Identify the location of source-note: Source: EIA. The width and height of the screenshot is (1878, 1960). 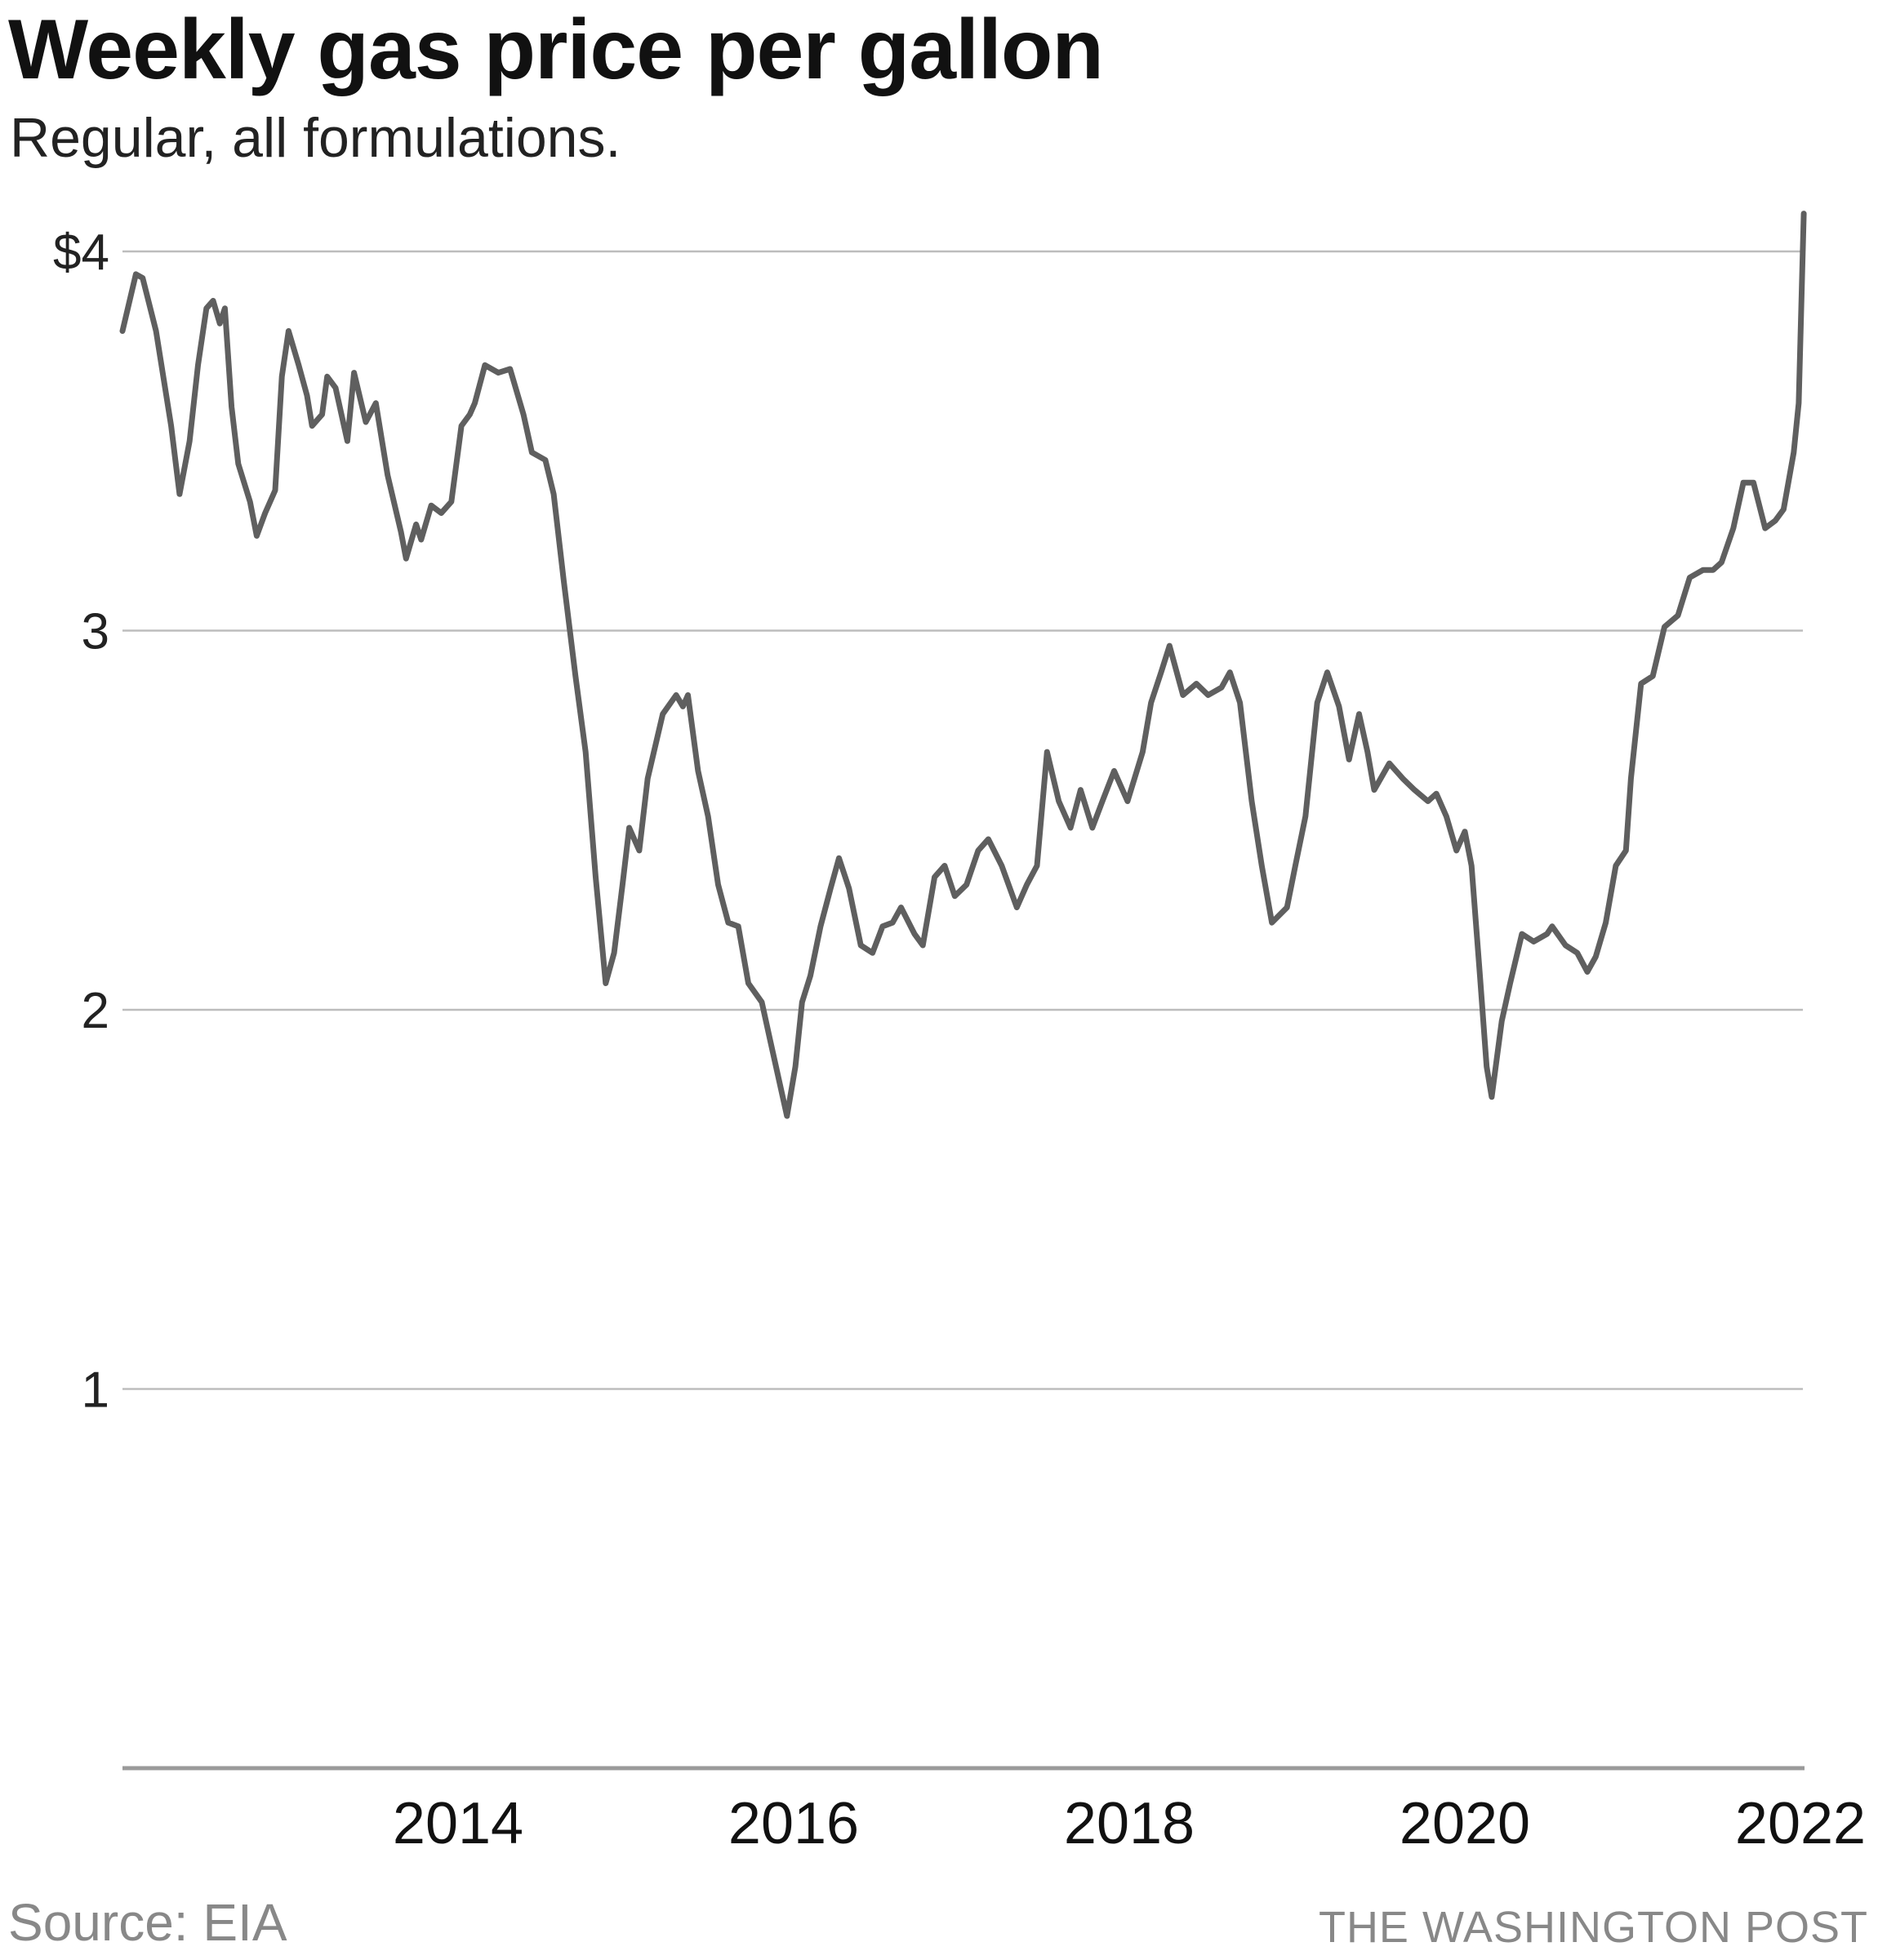
(147, 1922).